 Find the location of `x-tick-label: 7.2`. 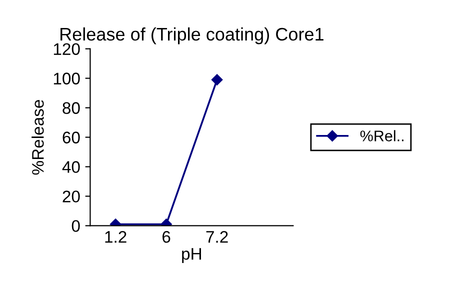

x-tick-label: 7.2 is located at coordinates (217, 237).